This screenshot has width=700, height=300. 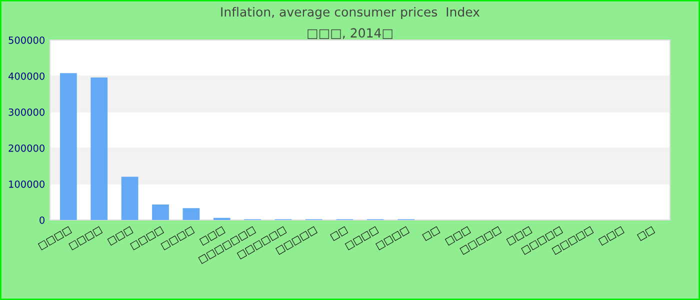 I want to click on y-tick-label: 300000, so click(x=26, y=112).